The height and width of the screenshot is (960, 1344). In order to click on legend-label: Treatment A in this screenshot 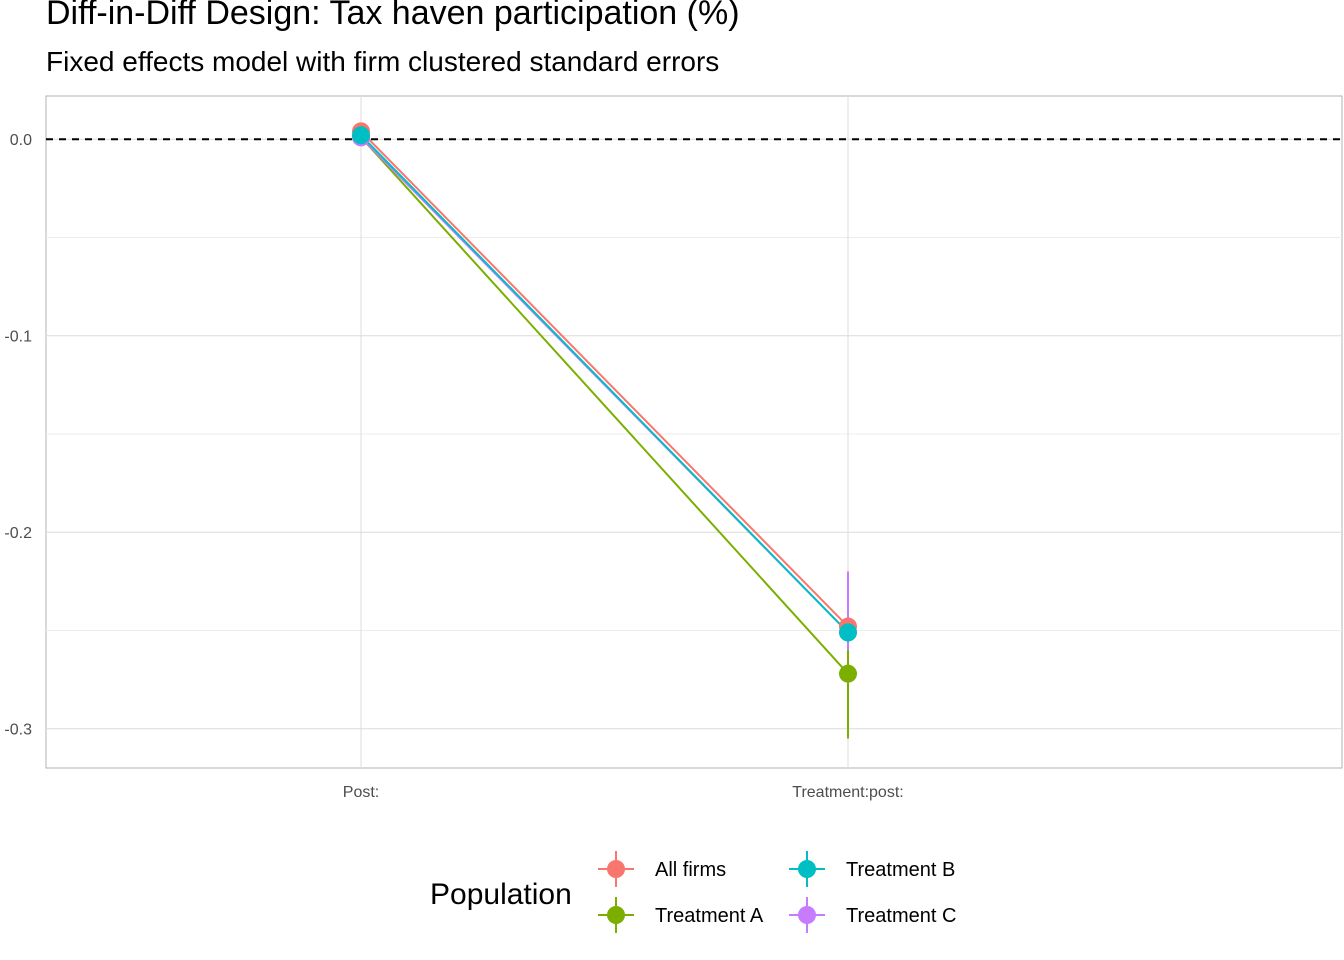, I will do `click(709, 916)`.